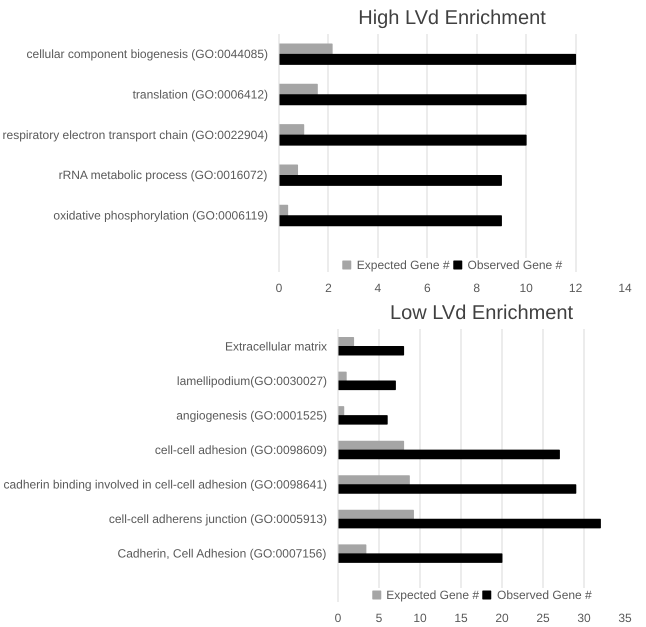 Image resolution: width=646 pixels, height=627 pixels. I want to click on y-tick-label: cellular component biogenesis (GO:0044085), so click(147, 54).